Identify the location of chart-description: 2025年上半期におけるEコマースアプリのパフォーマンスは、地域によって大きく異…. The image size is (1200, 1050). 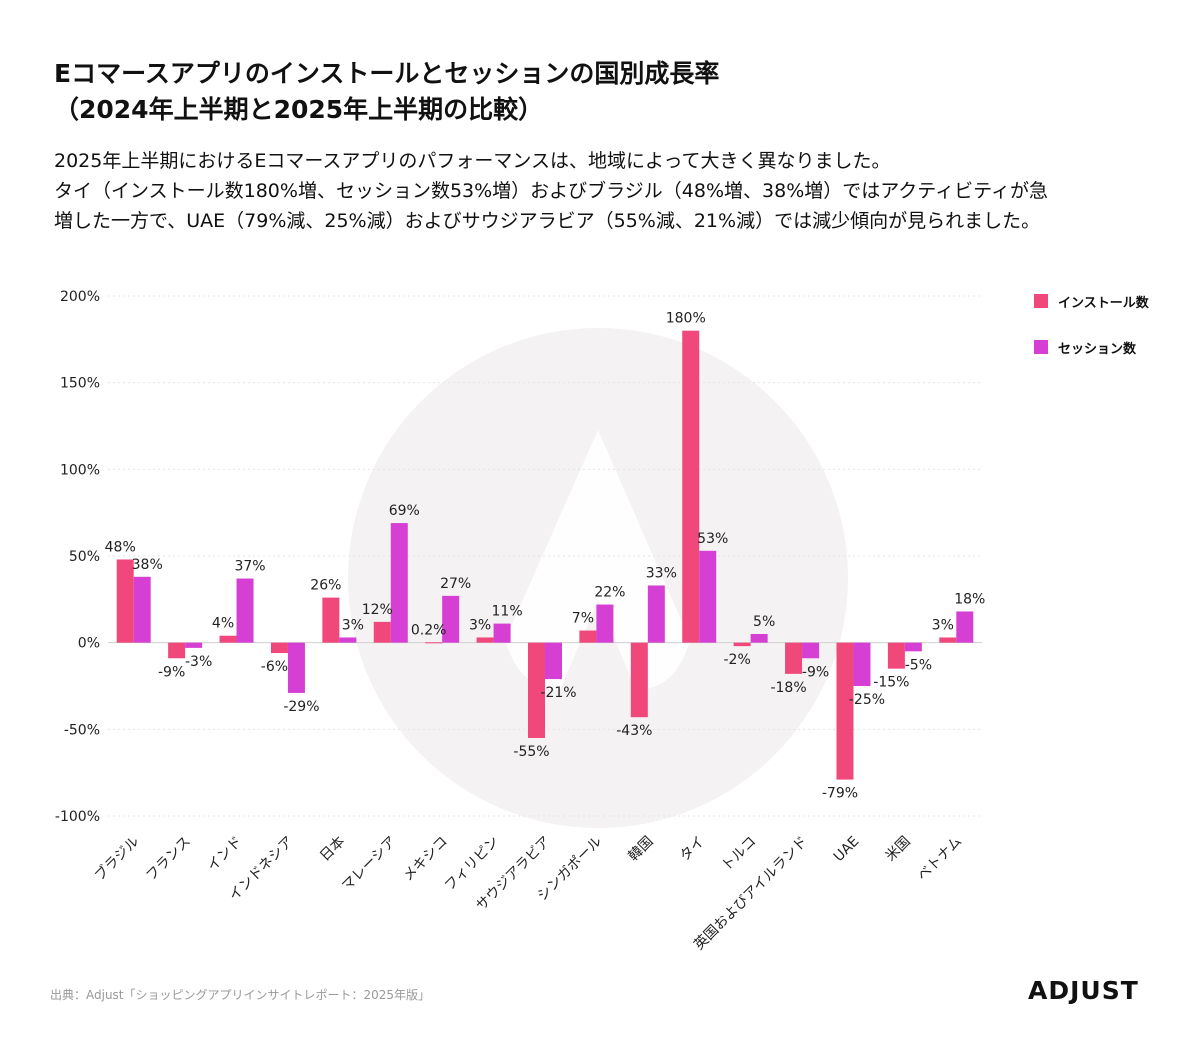
(609, 191).